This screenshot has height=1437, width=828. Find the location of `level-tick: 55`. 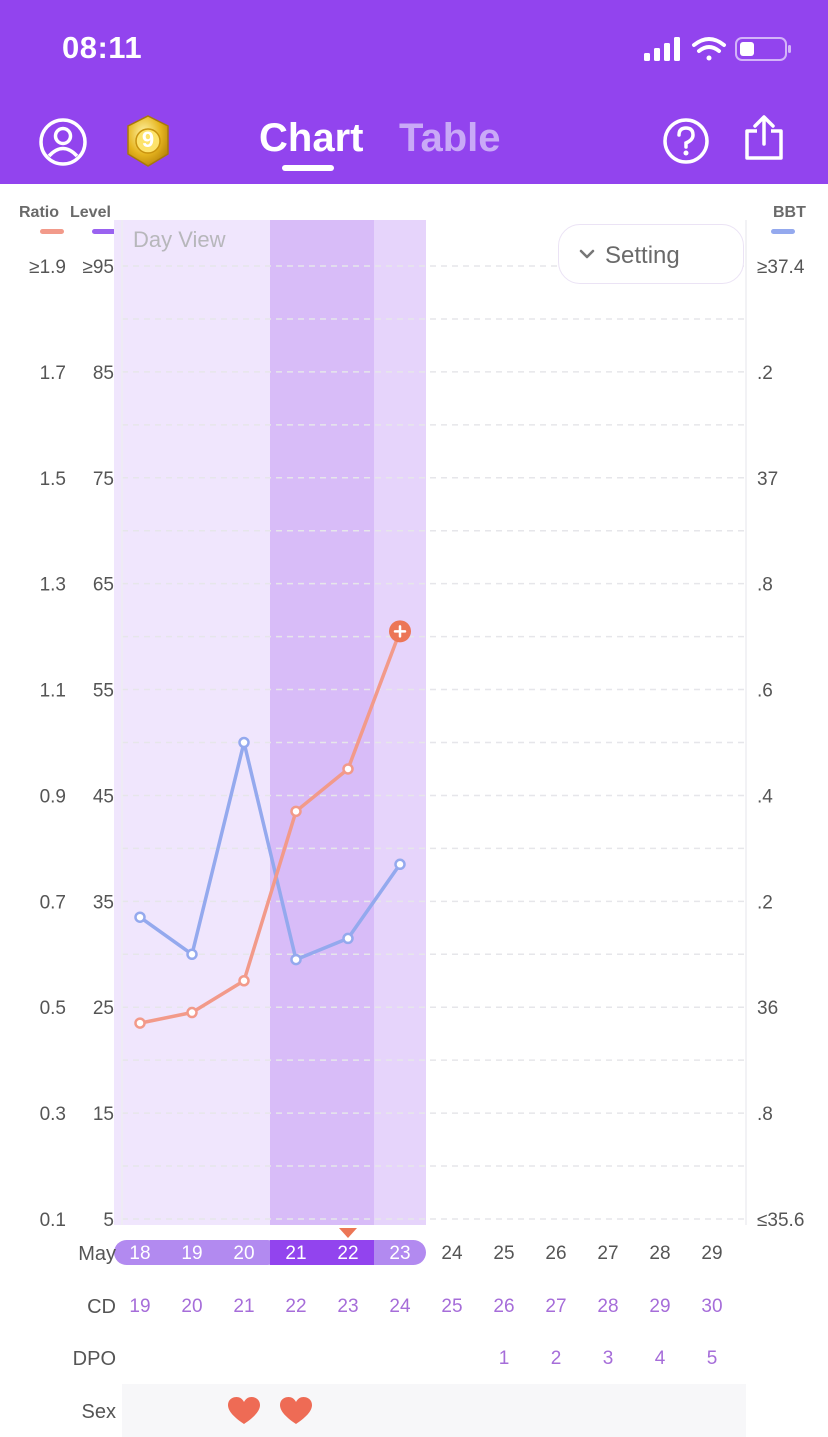

level-tick: 55 is located at coordinates (103, 691).